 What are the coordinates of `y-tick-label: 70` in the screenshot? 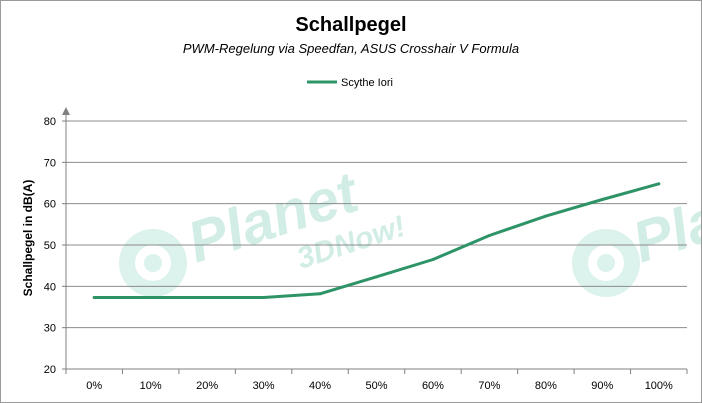 It's located at (50, 163).